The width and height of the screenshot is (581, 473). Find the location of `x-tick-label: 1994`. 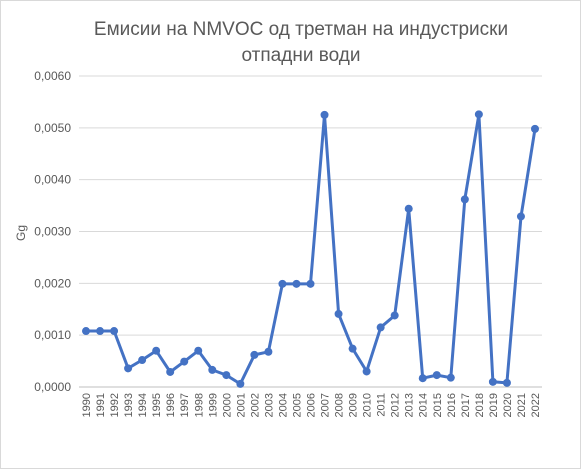

x-tick-label: 1994 is located at coordinates (143, 405).